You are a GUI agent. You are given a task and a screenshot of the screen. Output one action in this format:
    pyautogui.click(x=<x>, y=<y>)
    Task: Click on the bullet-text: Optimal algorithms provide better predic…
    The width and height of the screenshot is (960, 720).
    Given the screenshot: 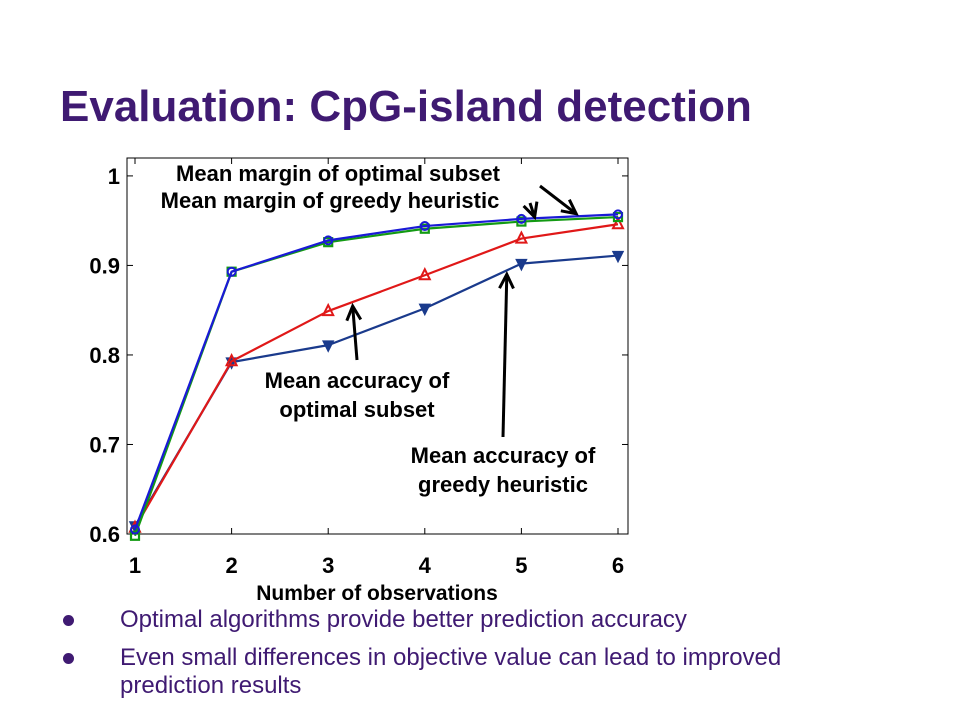 What is the action you would take?
    pyautogui.click(x=403, y=619)
    